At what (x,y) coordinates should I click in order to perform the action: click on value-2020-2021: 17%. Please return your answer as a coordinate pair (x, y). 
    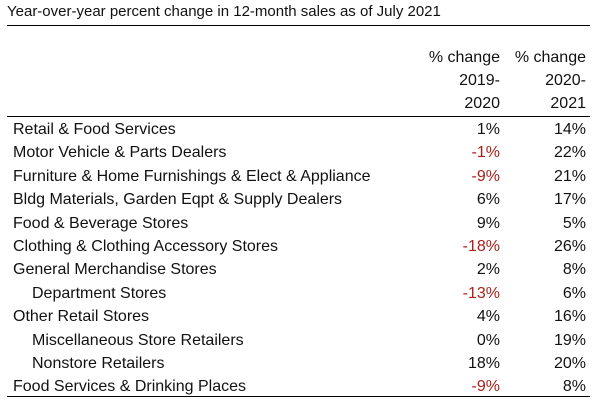
    Looking at the image, I should click on (569, 200).